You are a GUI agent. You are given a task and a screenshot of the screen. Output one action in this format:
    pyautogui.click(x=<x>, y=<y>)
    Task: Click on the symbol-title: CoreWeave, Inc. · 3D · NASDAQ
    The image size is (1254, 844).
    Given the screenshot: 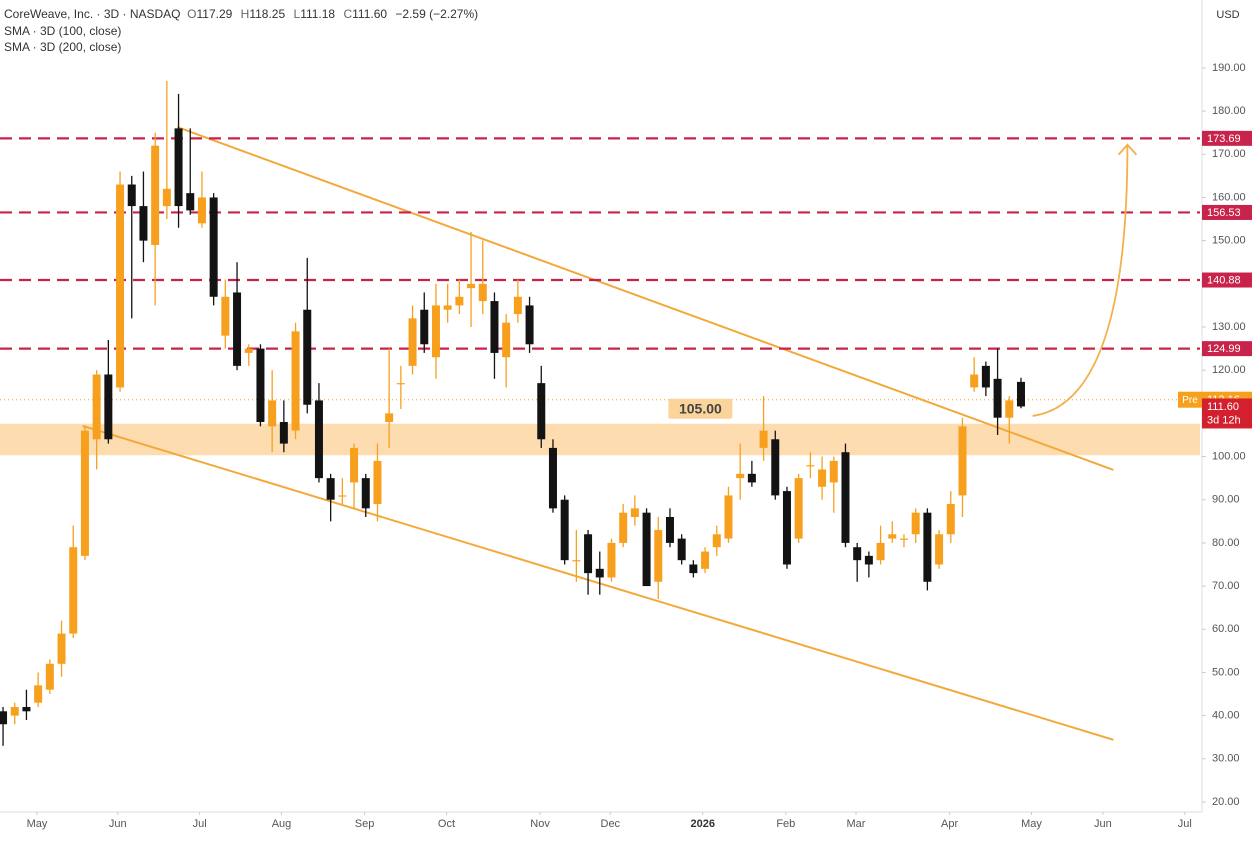 What is the action you would take?
    pyautogui.click(x=92, y=14)
    